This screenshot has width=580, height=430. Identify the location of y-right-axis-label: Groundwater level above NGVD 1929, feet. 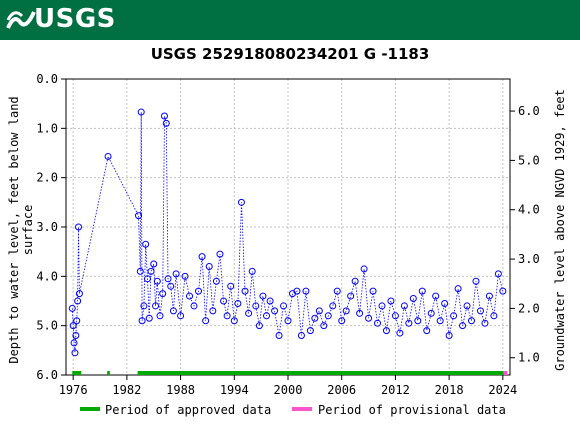
(560, 230).